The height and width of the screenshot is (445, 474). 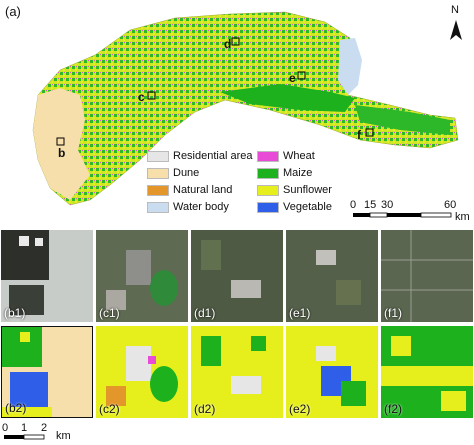 I want to click on scale-tick: 15, so click(x=370, y=205).